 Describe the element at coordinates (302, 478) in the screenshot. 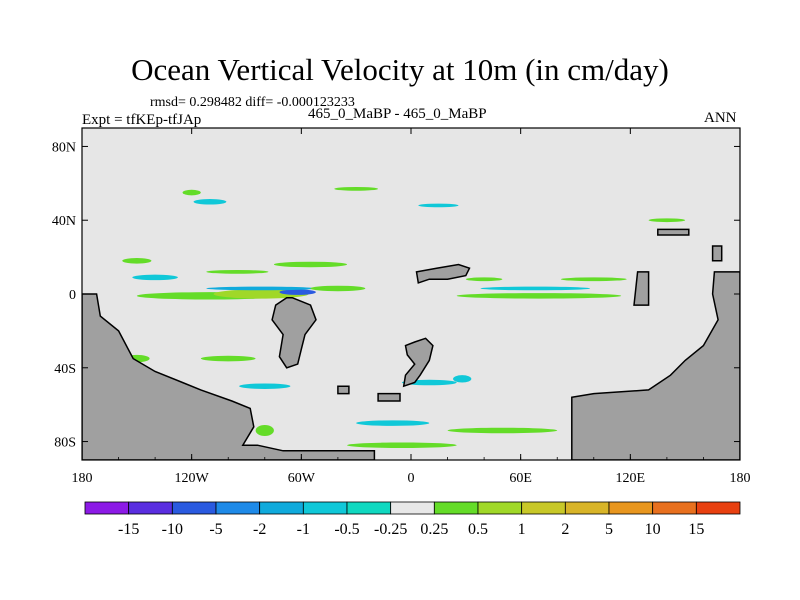

I see `x-tick-label: 60W` at that location.